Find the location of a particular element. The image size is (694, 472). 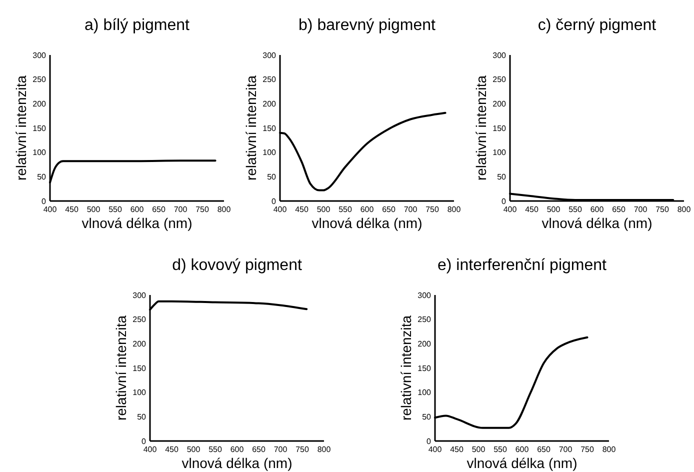

chart-title: d) kovový pigment is located at coordinates (237, 265).